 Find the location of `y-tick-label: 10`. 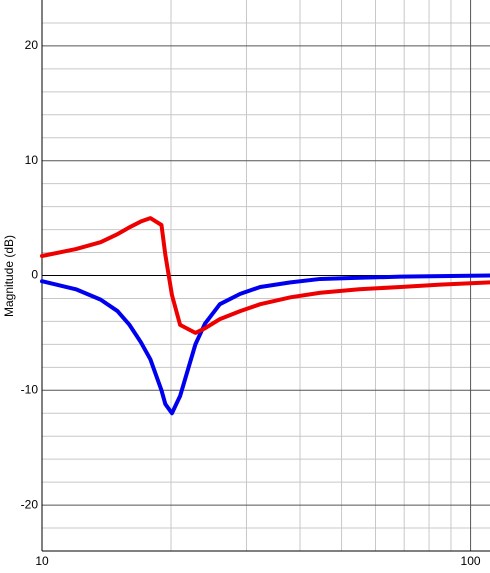

y-tick-label: 10 is located at coordinates (32, 160).